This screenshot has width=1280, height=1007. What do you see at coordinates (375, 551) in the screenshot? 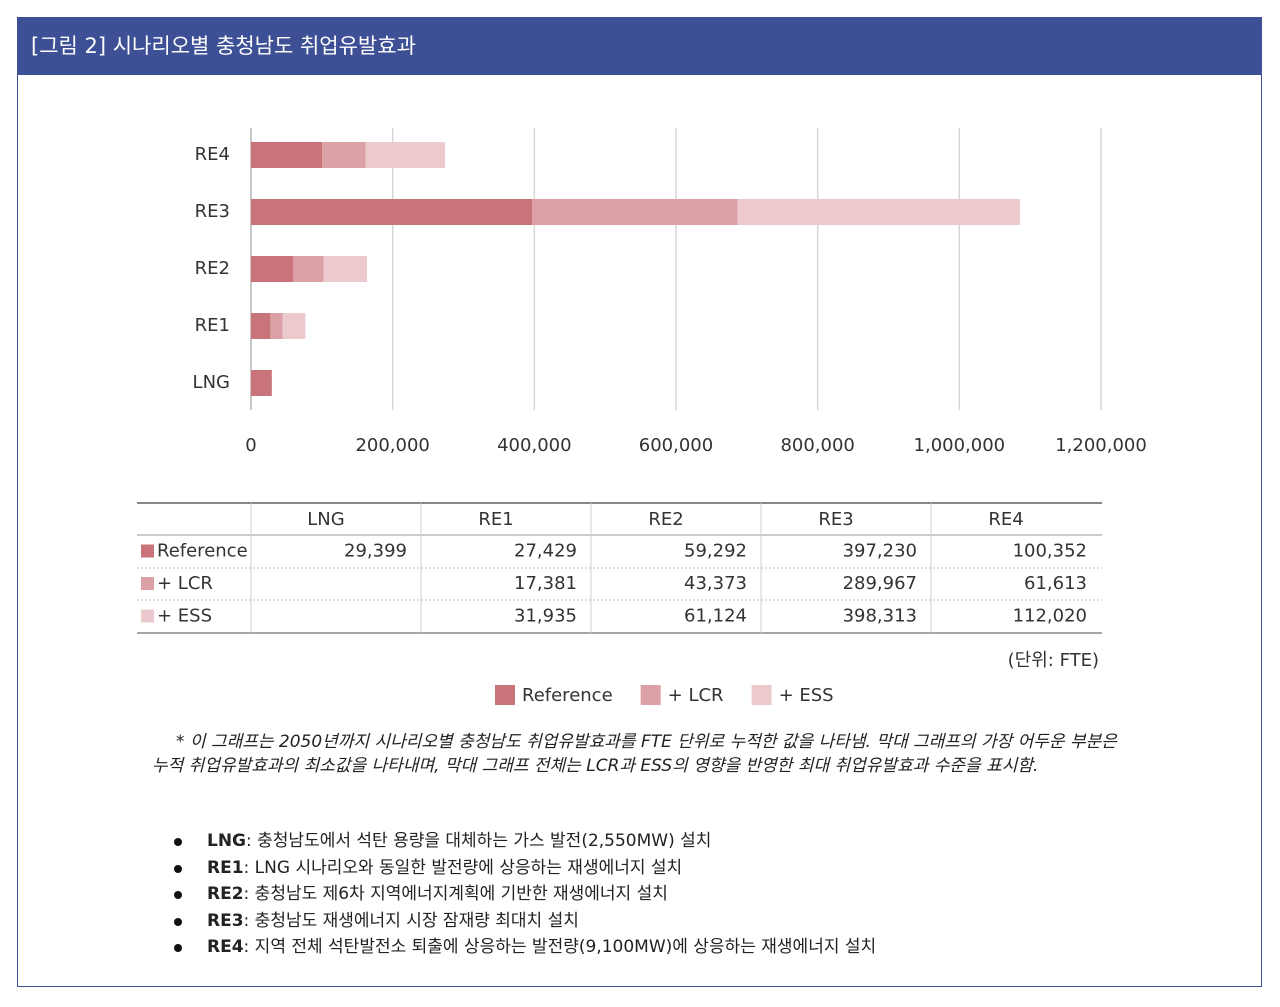
I see `table-cell: 29,399` at bounding box center [375, 551].